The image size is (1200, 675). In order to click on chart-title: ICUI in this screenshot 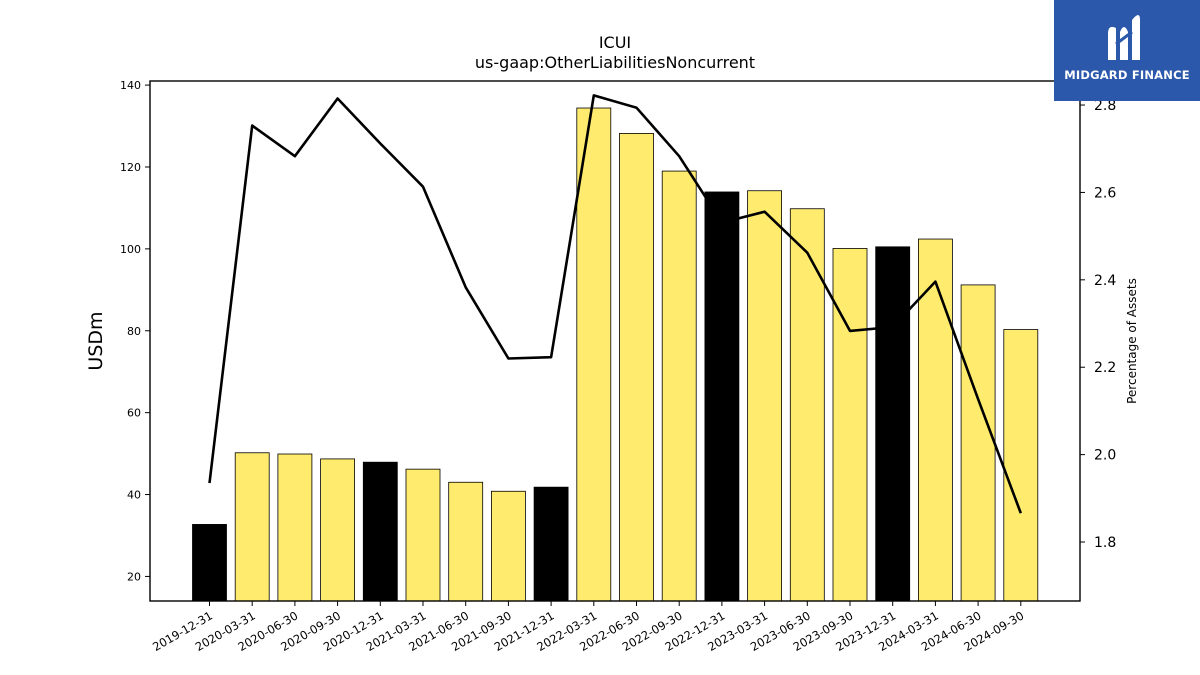, I will do `click(615, 42)`.